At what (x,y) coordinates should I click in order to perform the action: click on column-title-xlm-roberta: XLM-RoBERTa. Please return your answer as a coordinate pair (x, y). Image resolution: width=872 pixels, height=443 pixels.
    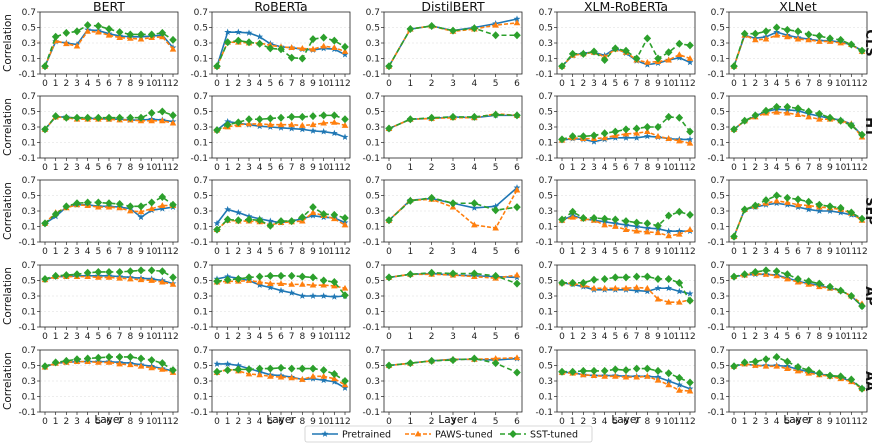
    Looking at the image, I should click on (626, 7).